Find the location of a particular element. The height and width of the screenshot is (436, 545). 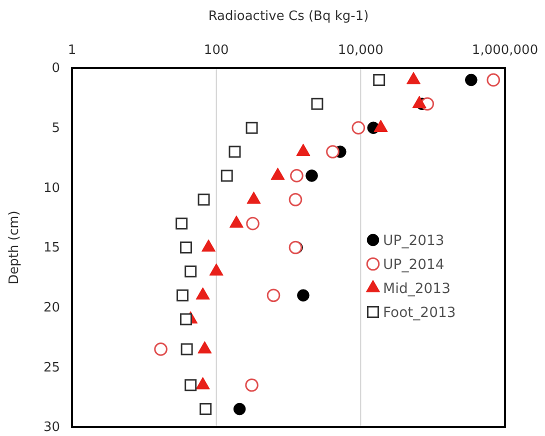

y-tick-label: 15 is located at coordinates (51, 248).